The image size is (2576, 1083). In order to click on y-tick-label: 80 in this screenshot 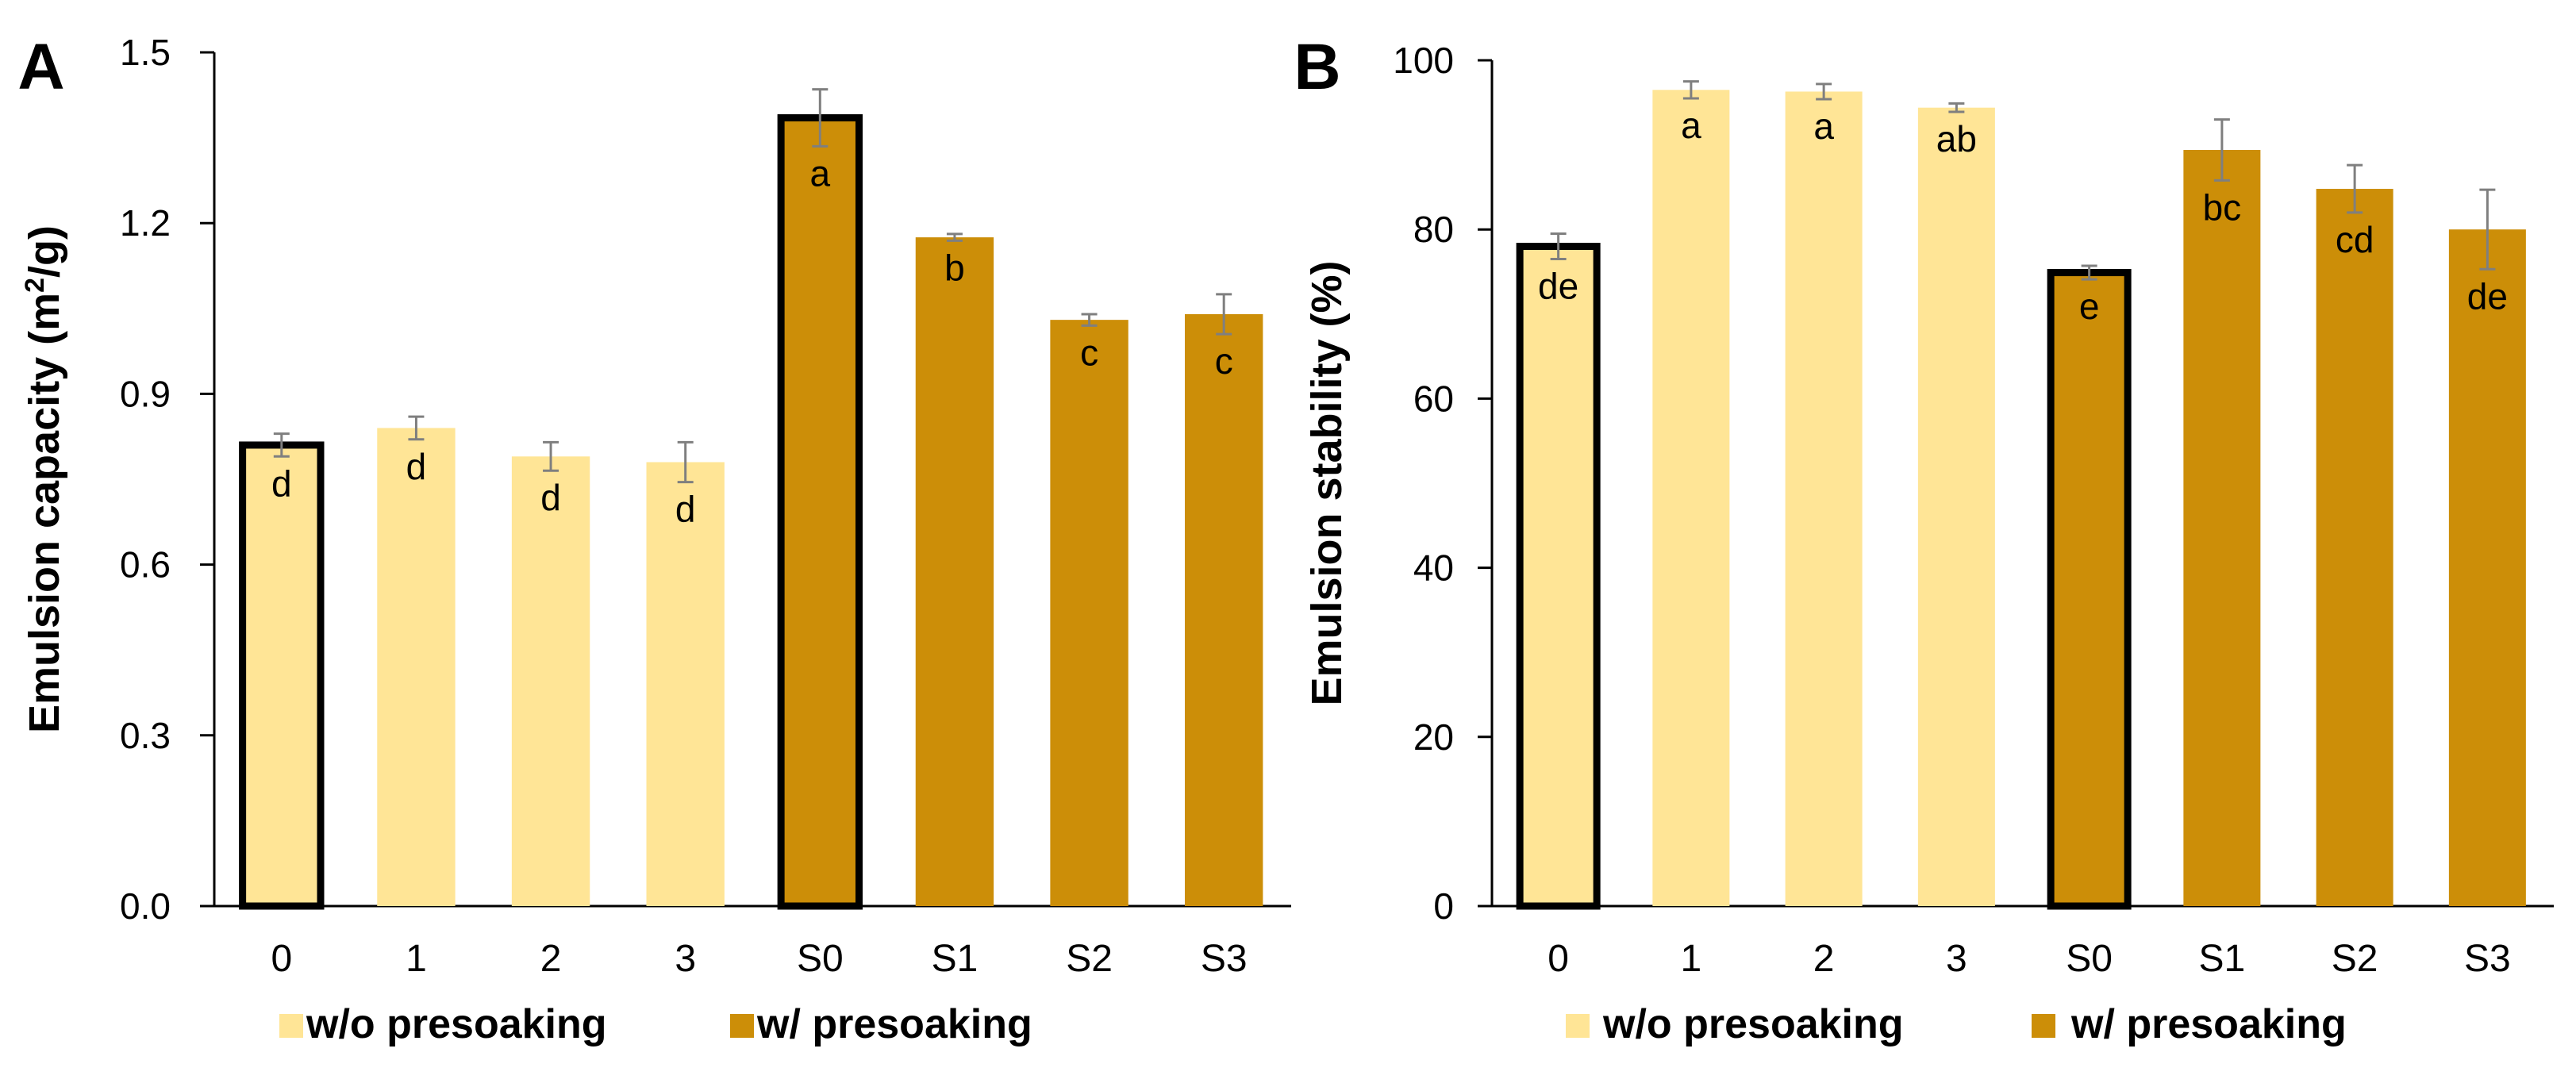, I will do `click(1433, 229)`.